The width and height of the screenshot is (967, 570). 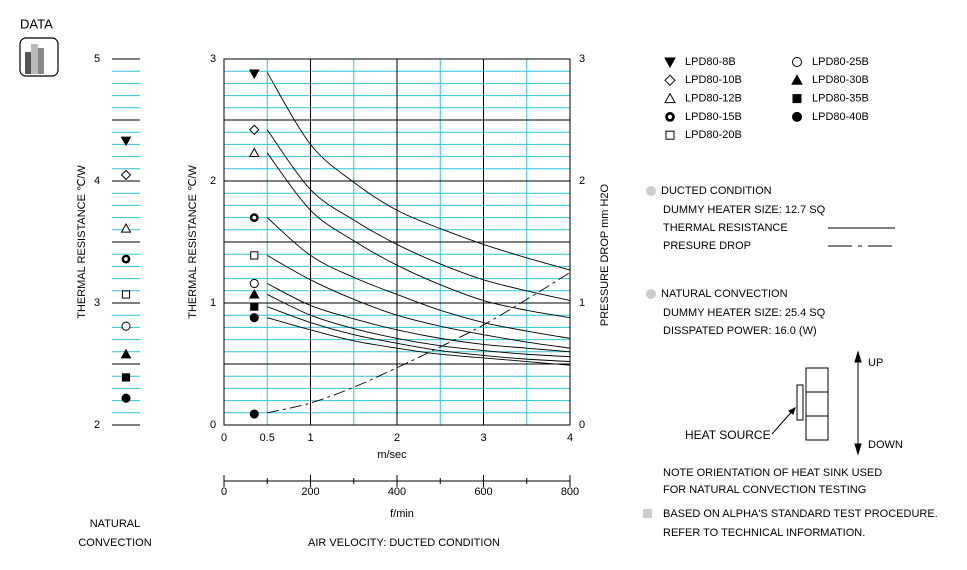 I want to click on x-tick-label: 4, so click(x=570, y=438).